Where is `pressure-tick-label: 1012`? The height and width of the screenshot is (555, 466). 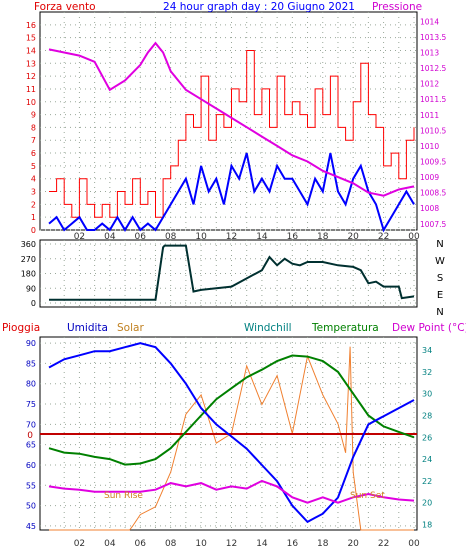
pressure-tick-label: 1012 is located at coordinates (429, 84).